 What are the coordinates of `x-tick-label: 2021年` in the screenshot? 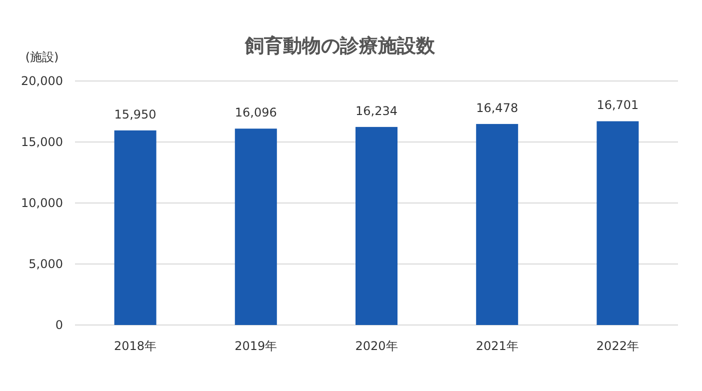 It's located at (497, 346).